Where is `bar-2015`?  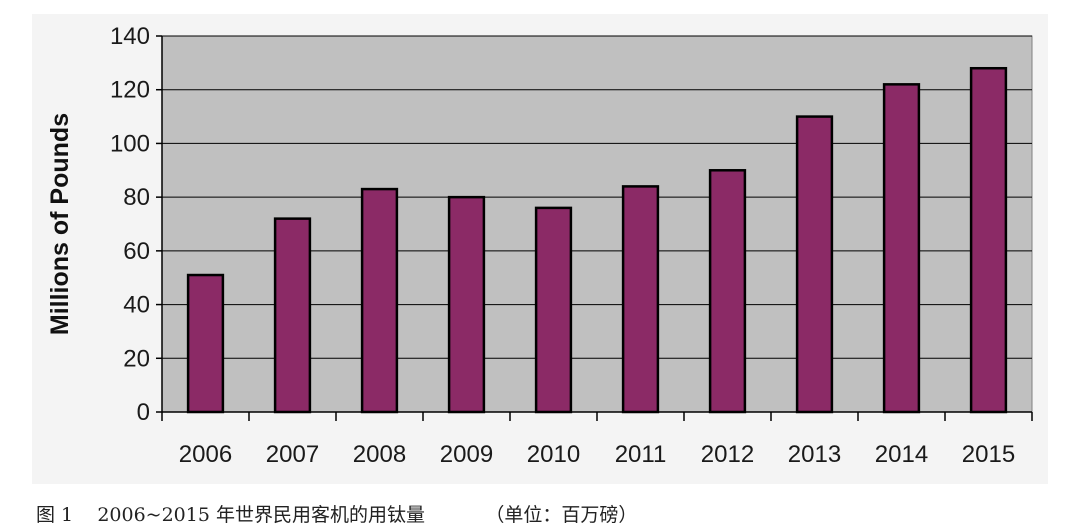 bar-2015 is located at coordinates (988, 240).